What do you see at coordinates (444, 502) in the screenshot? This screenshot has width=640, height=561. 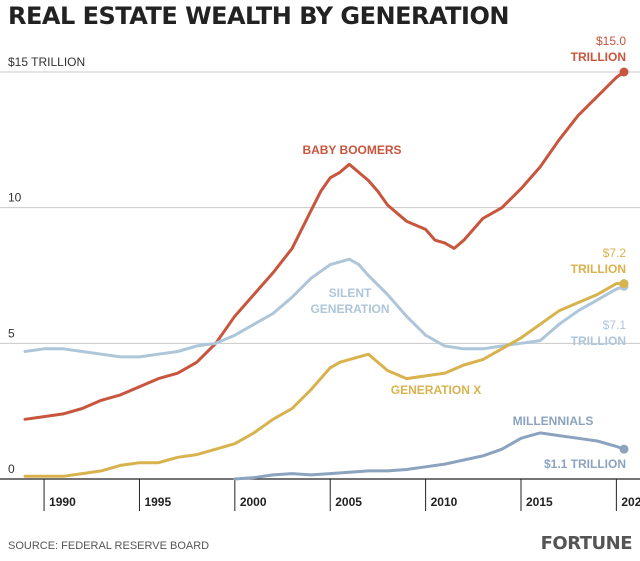 I see `x-tick-label: 2010` at bounding box center [444, 502].